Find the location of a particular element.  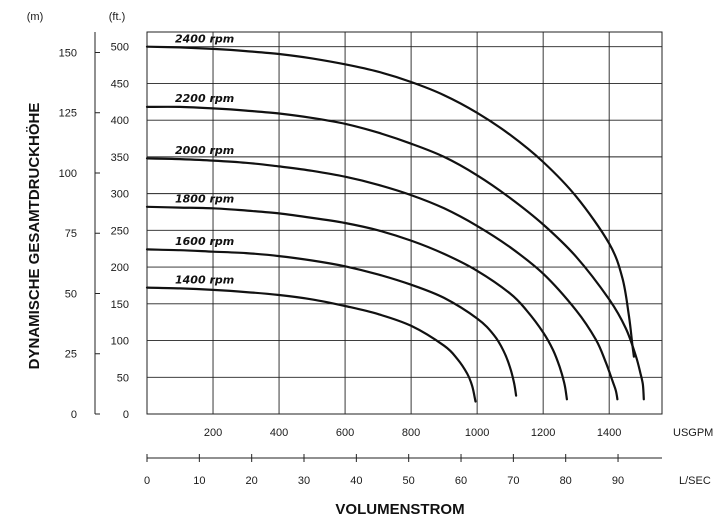

y-ft-tick-label: 200 is located at coordinates (120, 268).